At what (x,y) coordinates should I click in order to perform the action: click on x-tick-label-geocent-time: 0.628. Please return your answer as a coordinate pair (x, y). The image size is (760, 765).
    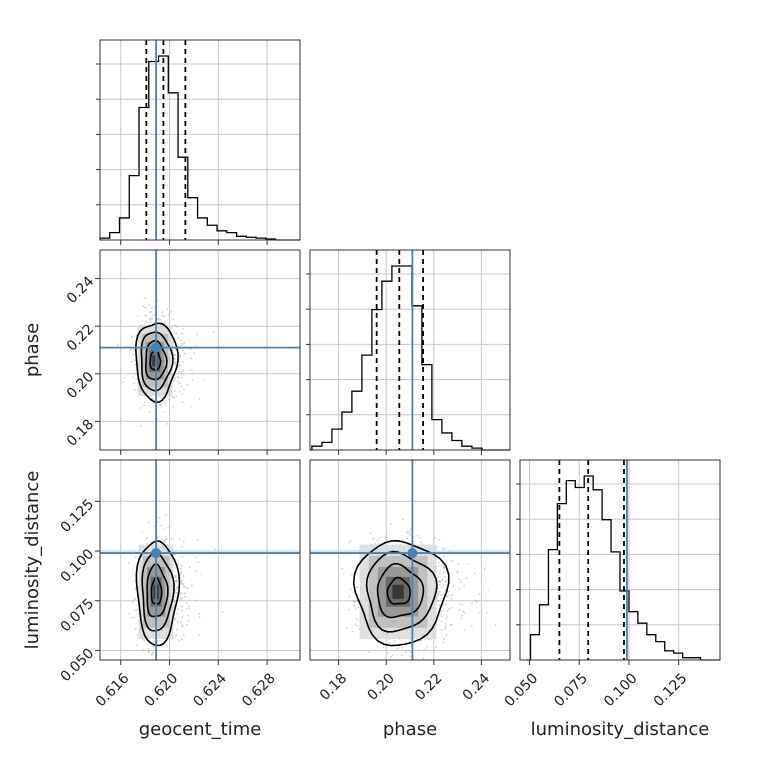
    Looking at the image, I should click on (259, 690).